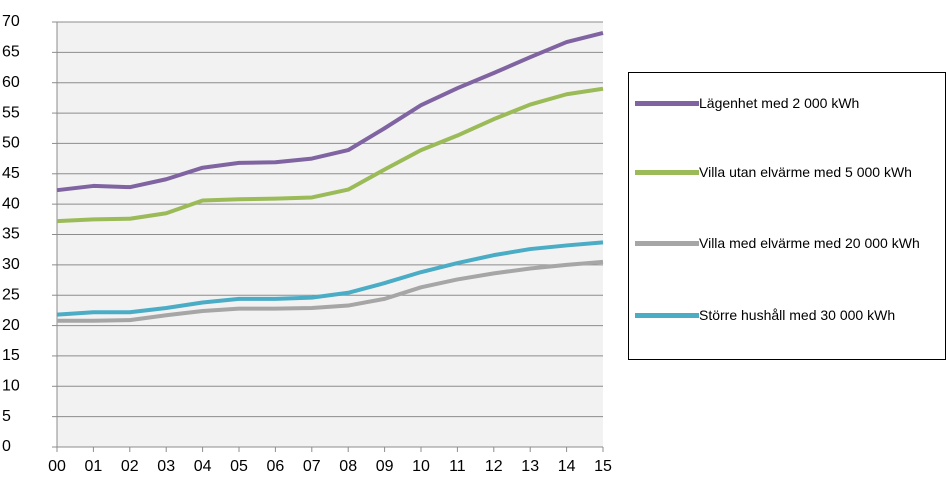  What do you see at coordinates (603, 466) in the screenshot?
I see `x-tick-label: 15` at bounding box center [603, 466].